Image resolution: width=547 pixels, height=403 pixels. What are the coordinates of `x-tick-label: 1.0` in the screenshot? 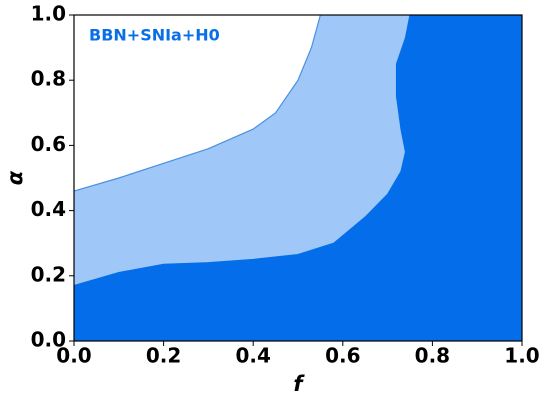 It's located at (521, 356).